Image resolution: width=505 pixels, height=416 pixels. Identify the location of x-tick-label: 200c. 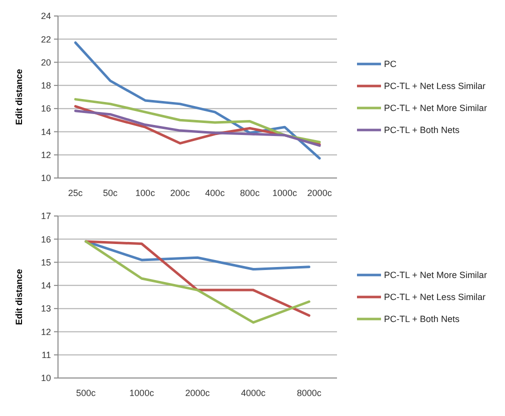
(180, 193).